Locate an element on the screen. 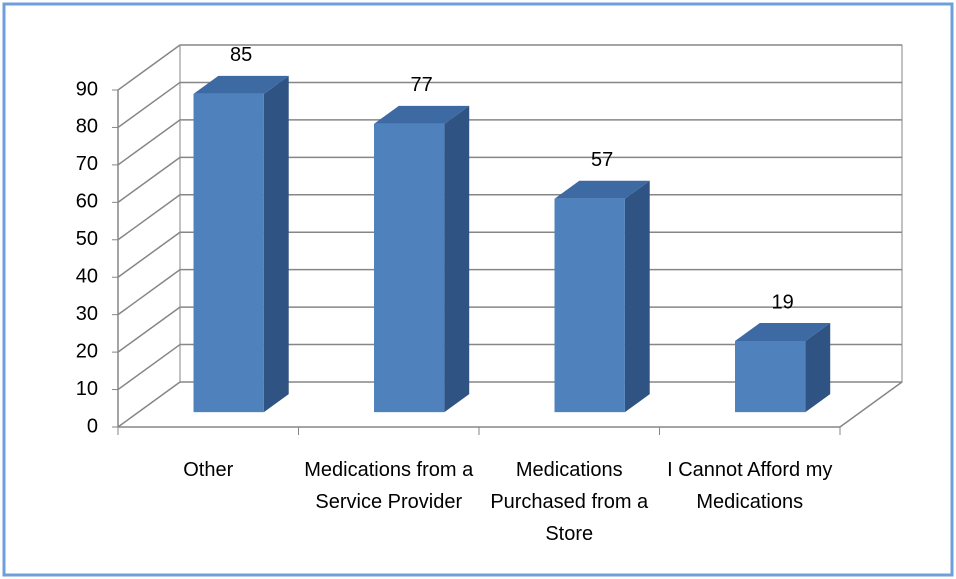  data-label: 19 is located at coordinates (782, 302).